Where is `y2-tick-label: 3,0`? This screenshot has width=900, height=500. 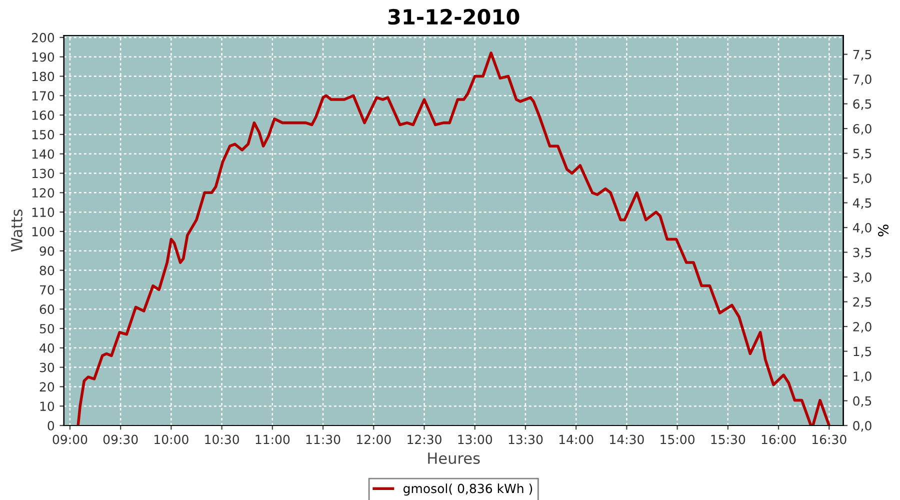 y2-tick-label: 3,0 is located at coordinates (862, 278).